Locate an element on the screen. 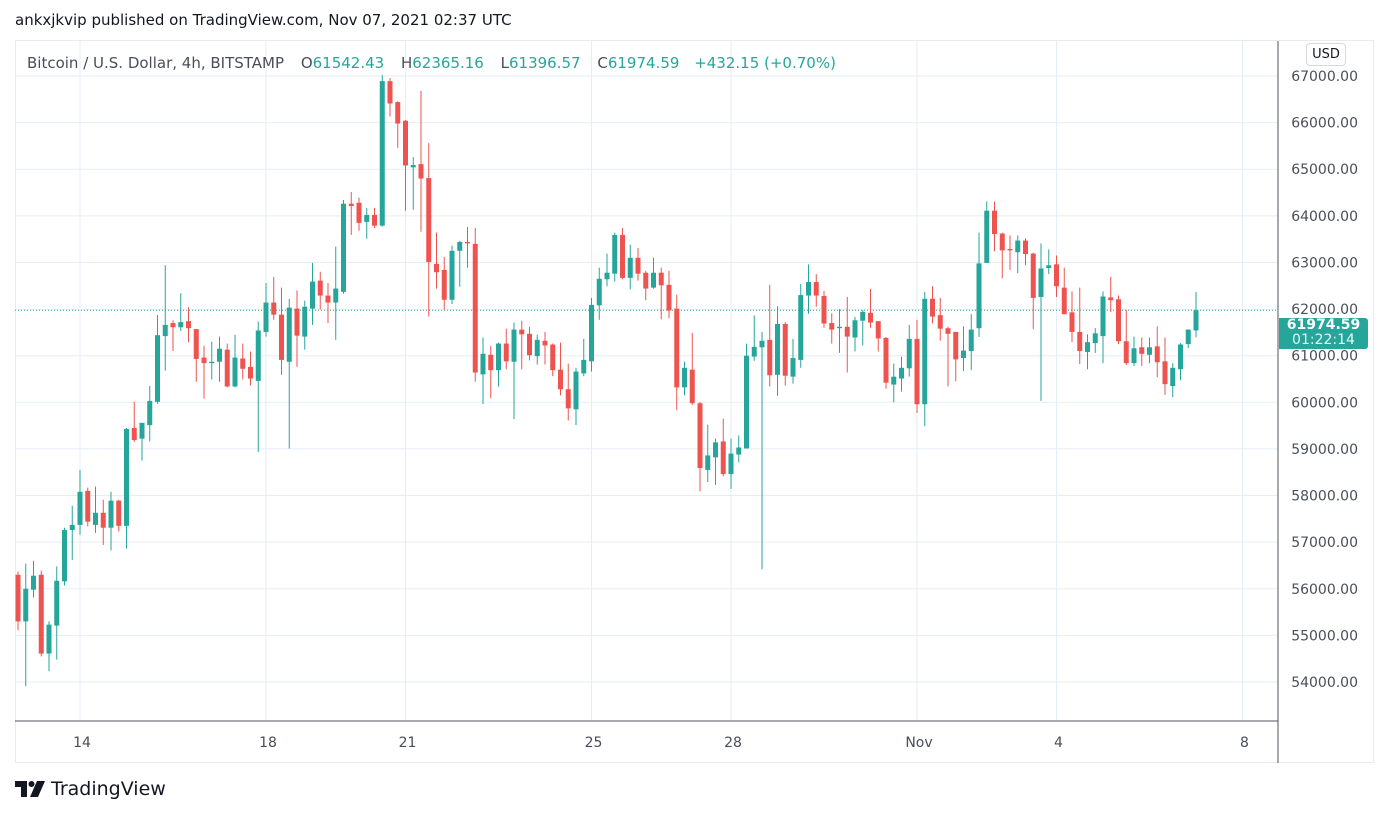 This screenshot has width=1389, height=817. x-tick-label: 8 is located at coordinates (1244, 743).